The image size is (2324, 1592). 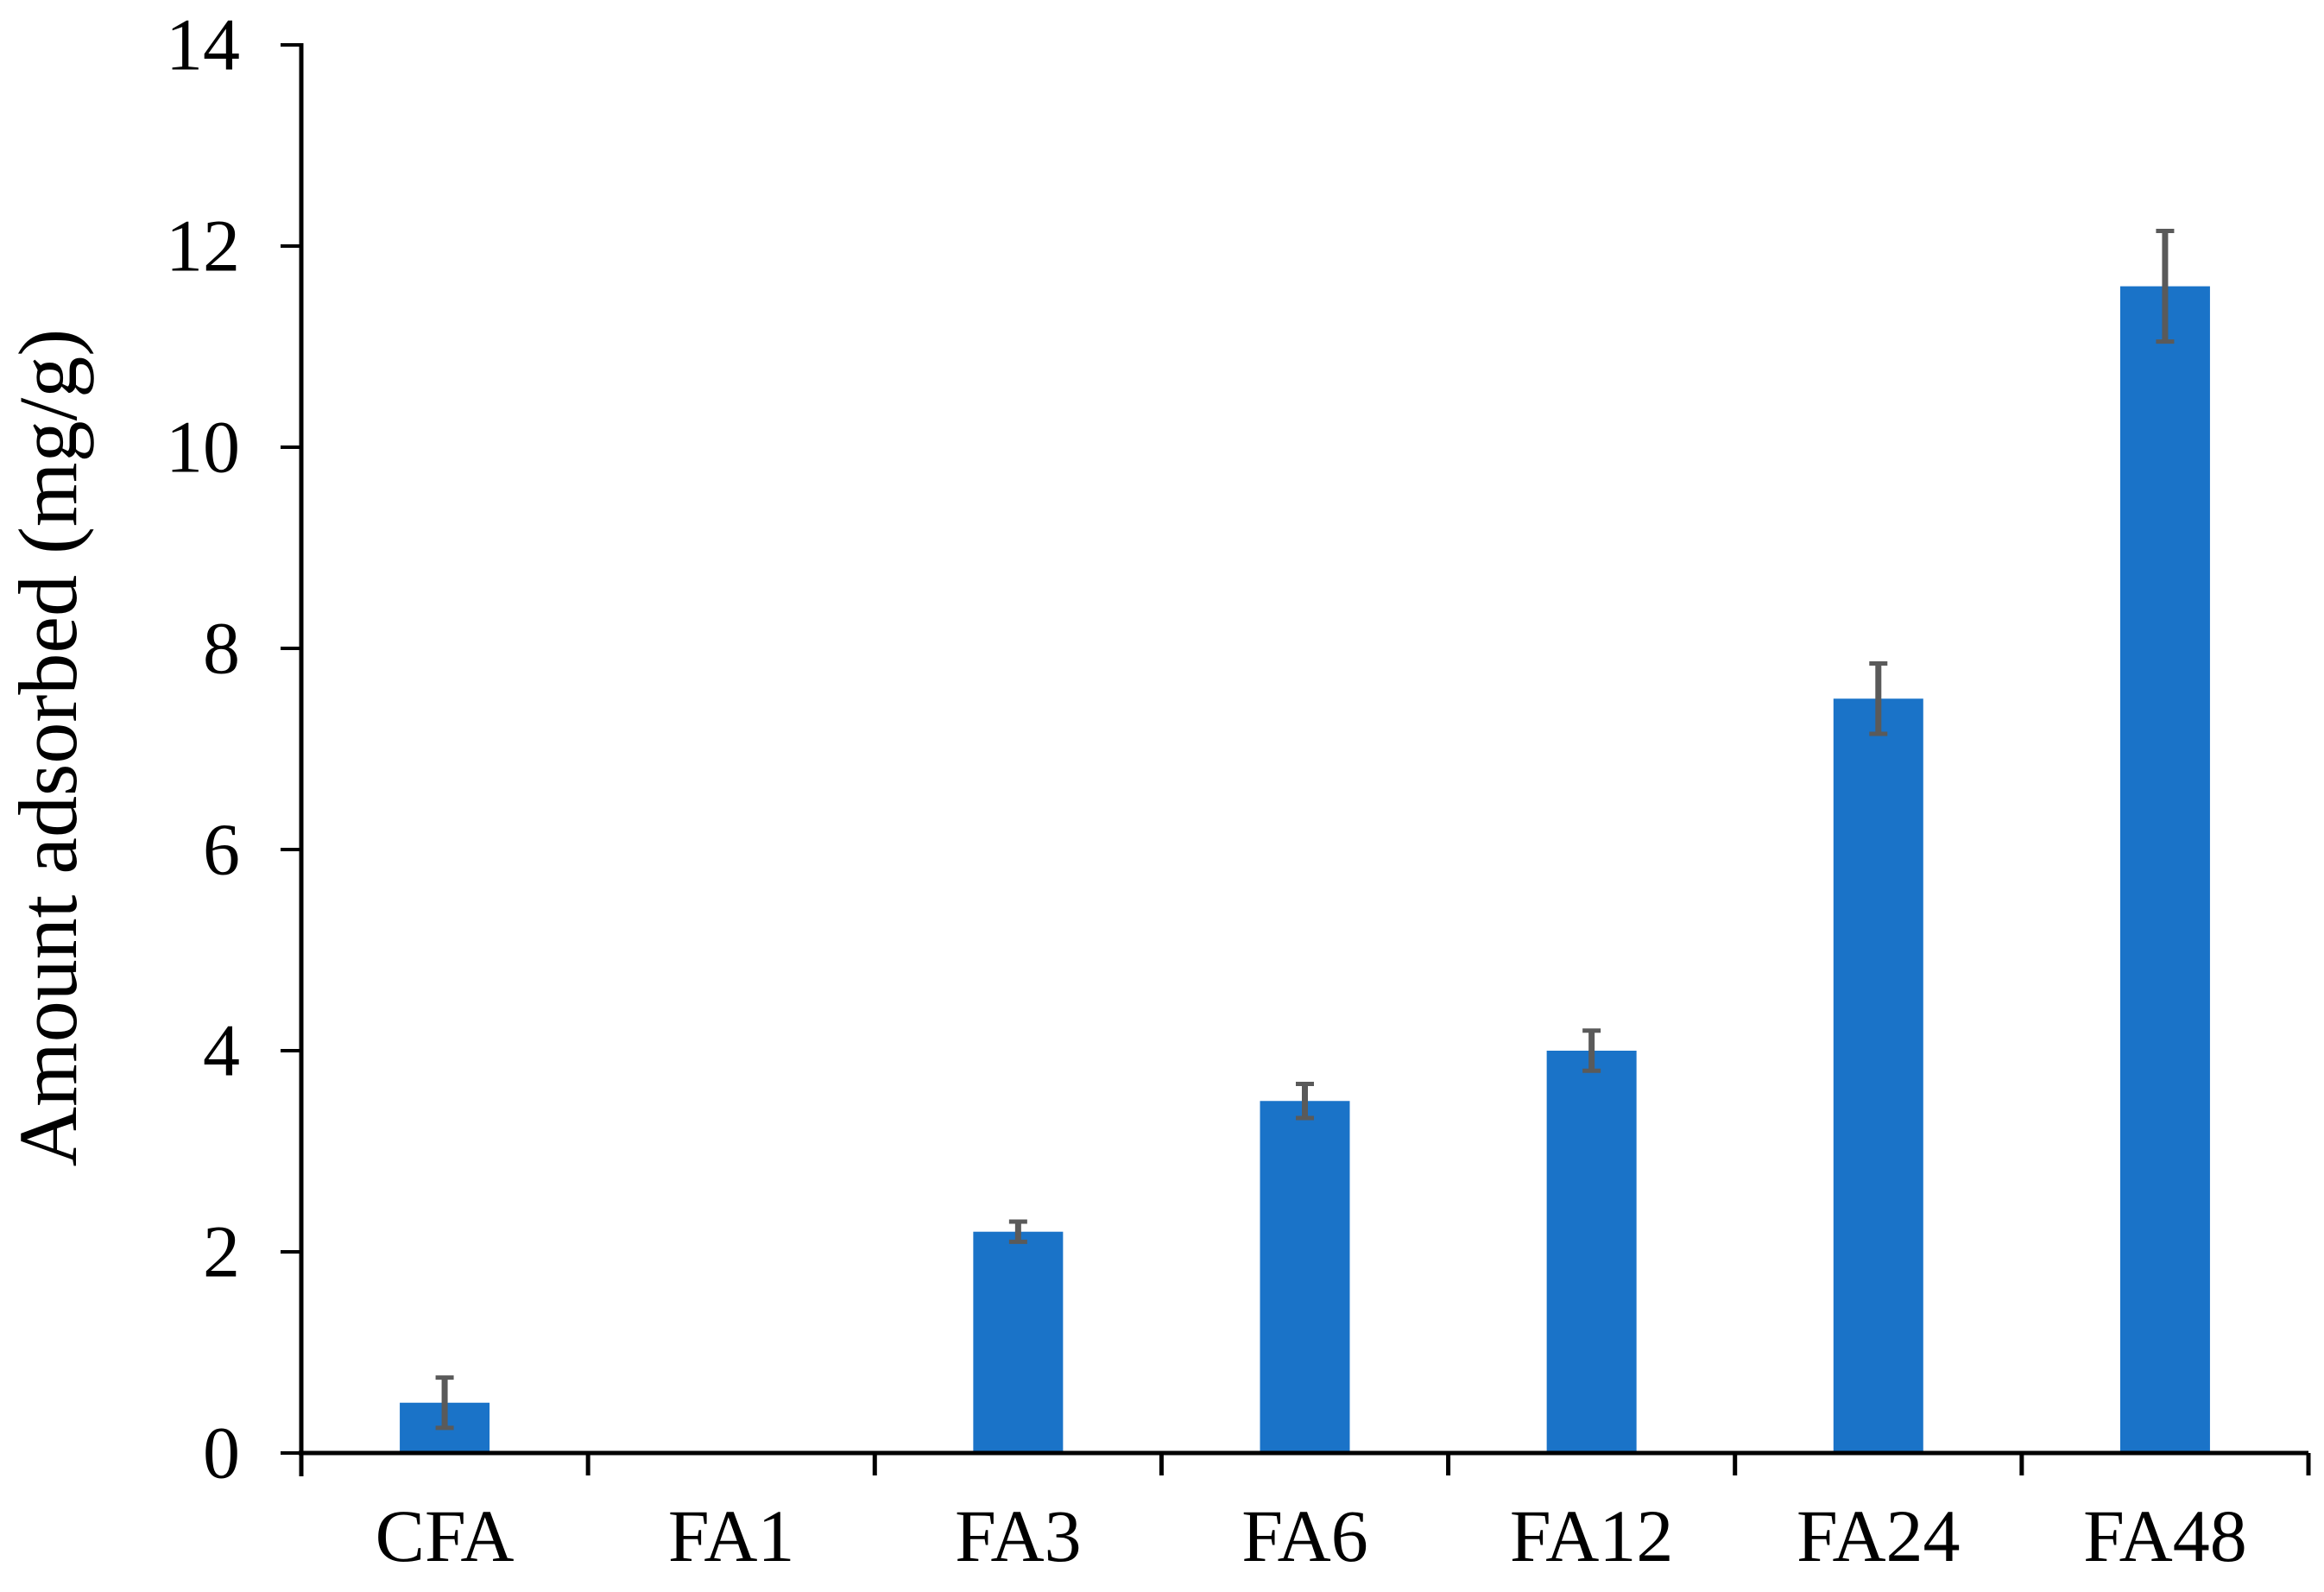 I want to click on y-axis-title: Amount adsorbed (mg/g), so click(x=48, y=748).